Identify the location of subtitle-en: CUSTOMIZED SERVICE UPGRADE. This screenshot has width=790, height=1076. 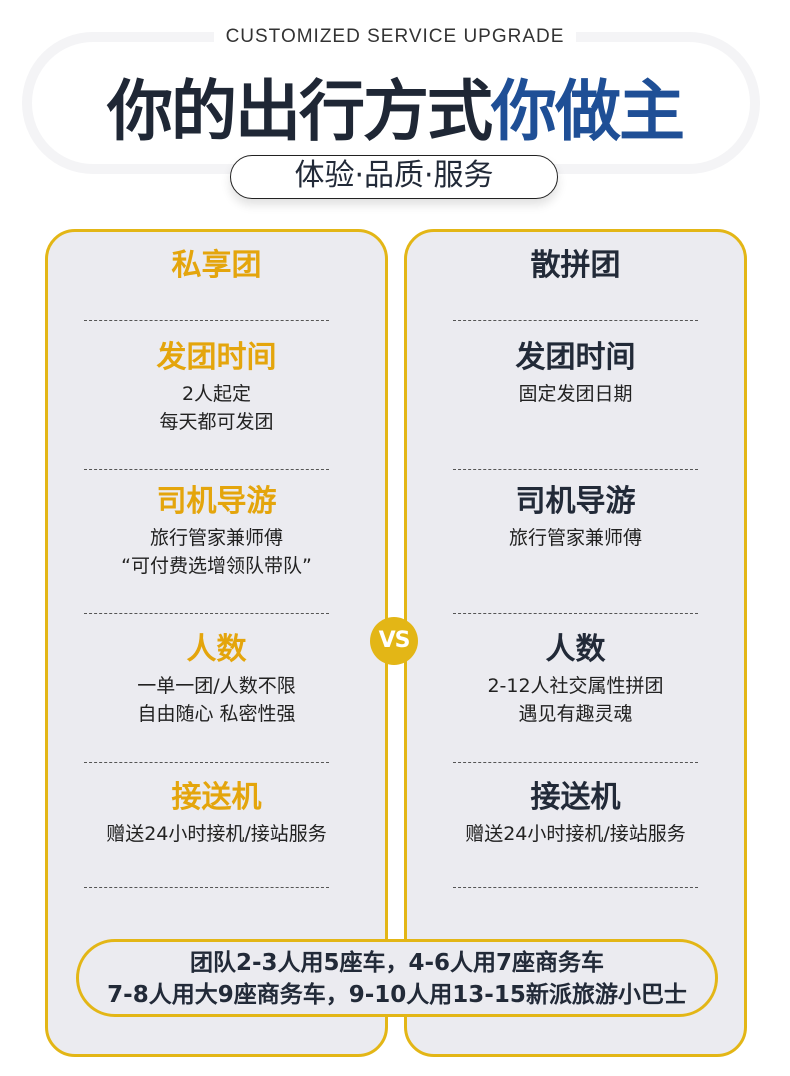
(395, 36).